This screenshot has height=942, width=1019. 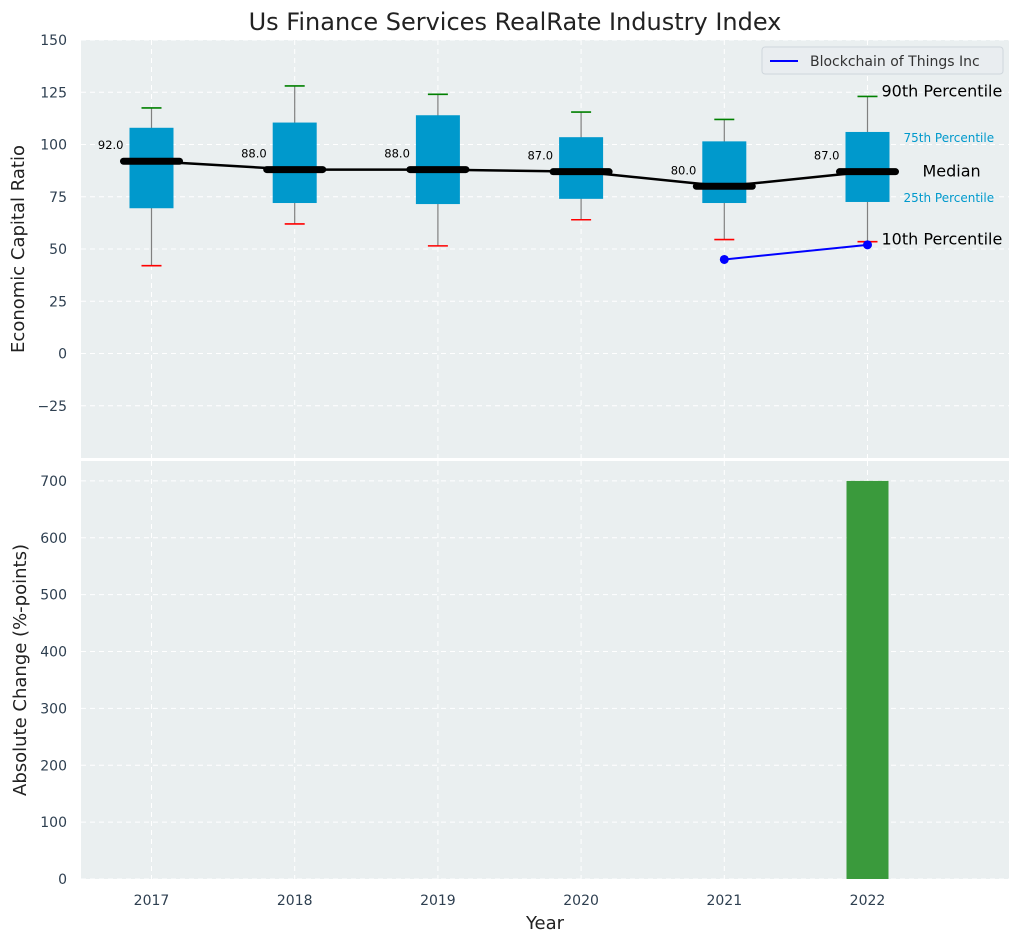 I want to click on box-2019, so click(x=437, y=160).